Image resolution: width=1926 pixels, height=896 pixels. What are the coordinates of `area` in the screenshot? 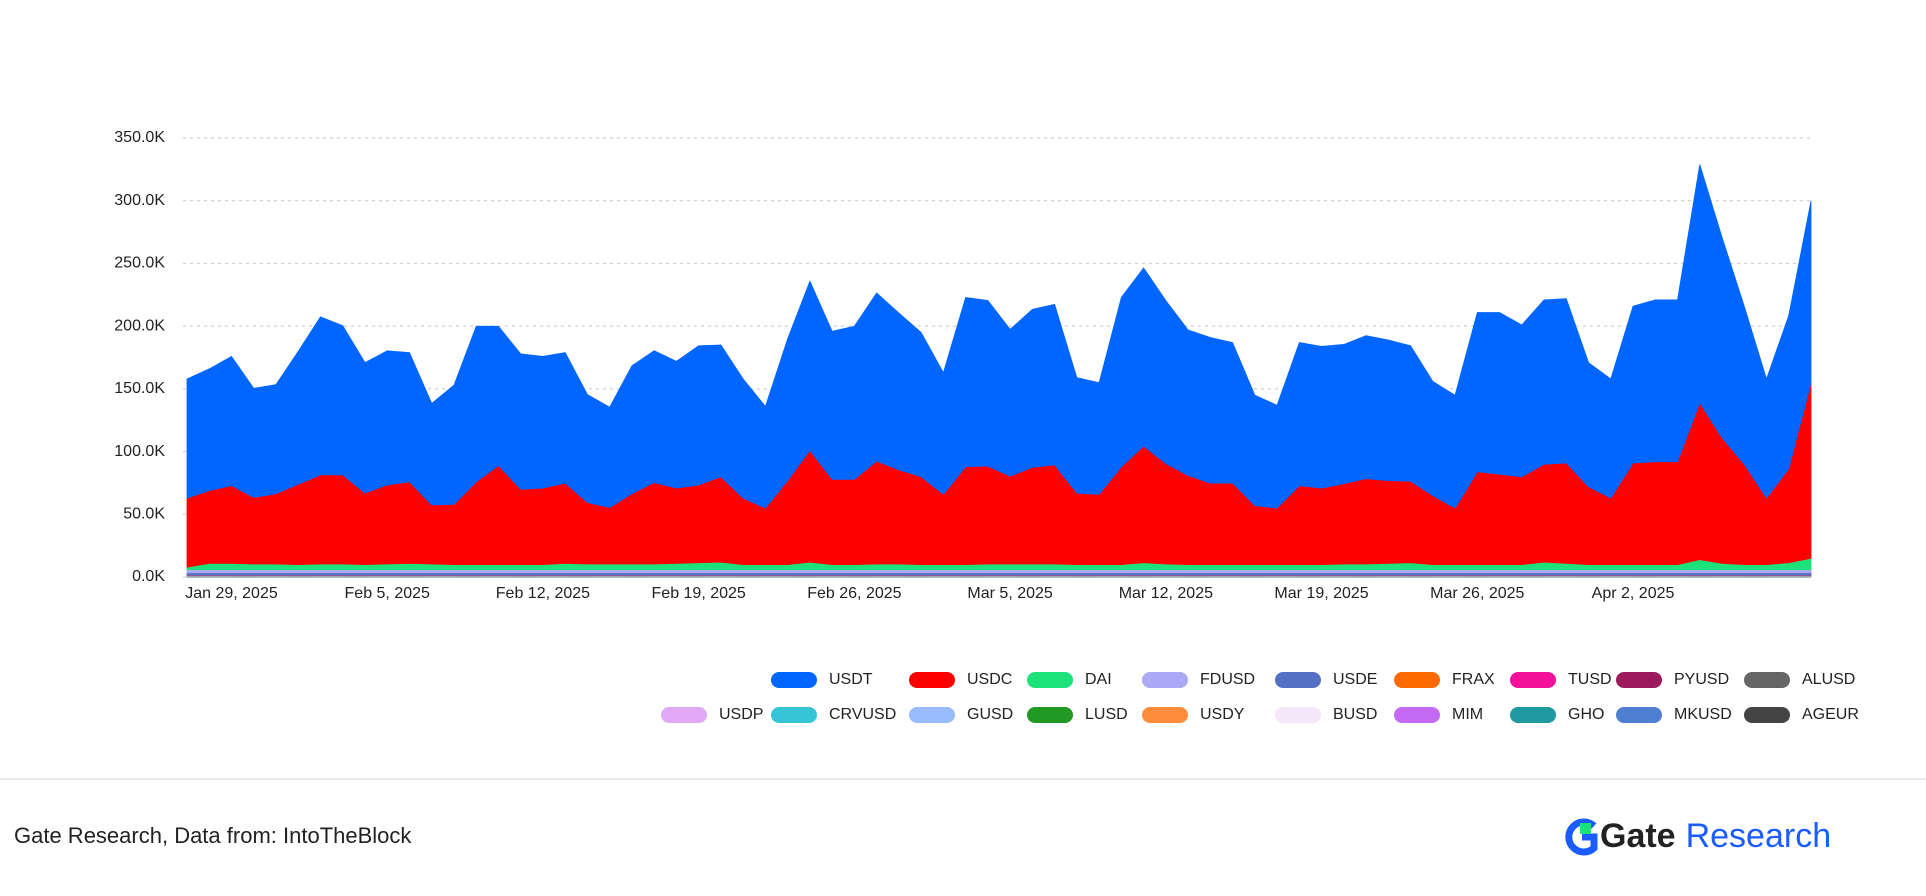 It's located at (999, 571).